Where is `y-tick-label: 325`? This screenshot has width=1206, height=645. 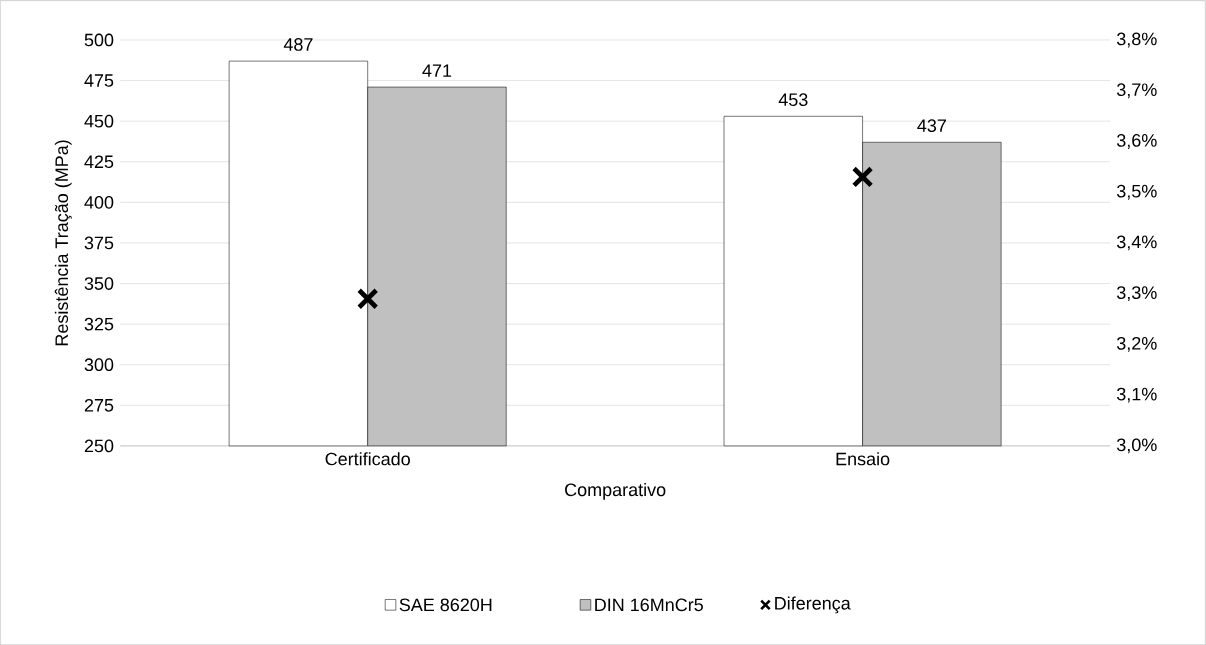
y-tick-label: 325 is located at coordinates (99, 324).